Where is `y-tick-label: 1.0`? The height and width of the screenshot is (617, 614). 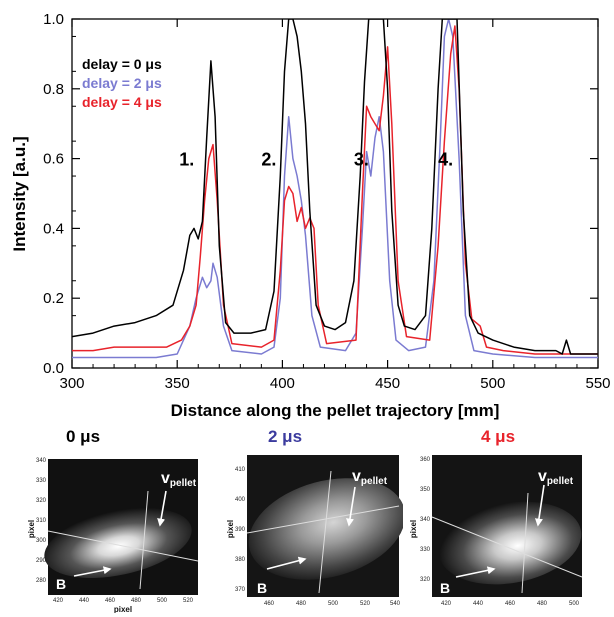 y-tick-label: 1.0 is located at coordinates (53, 19).